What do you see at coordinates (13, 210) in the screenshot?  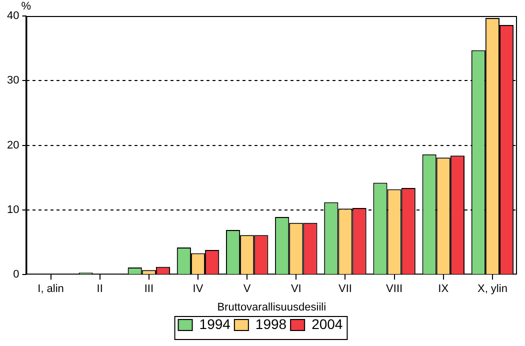 I see `y-tick-label: 10` at bounding box center [13, 210].